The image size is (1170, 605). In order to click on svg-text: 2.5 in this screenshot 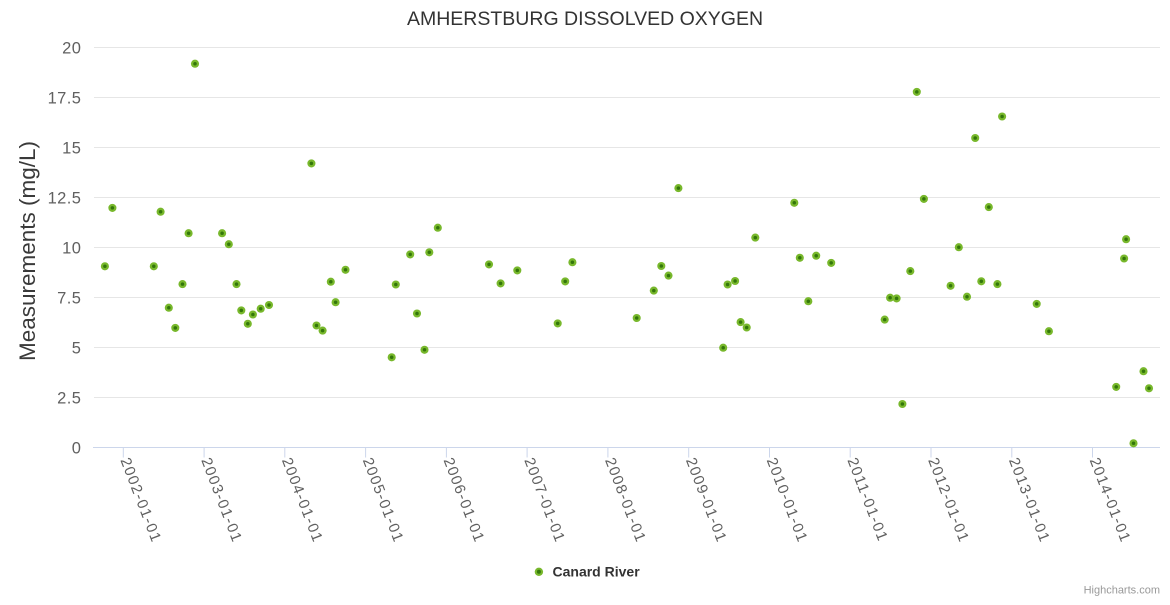, I will do `click(69, 399)`.